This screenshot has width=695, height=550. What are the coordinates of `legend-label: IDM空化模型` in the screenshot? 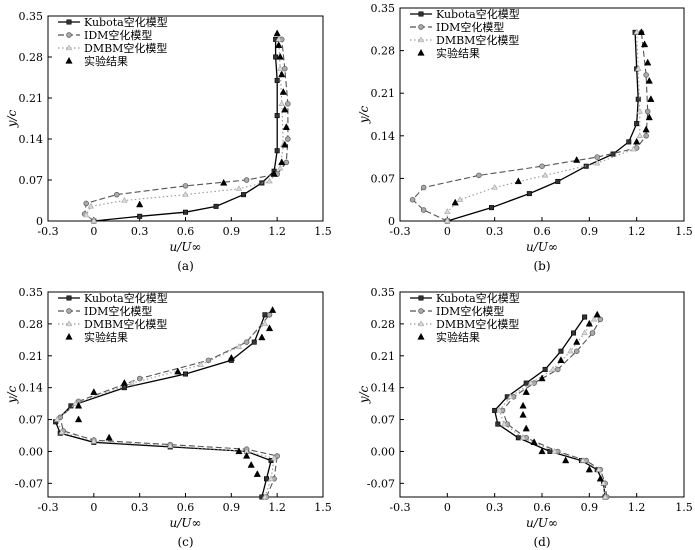 It's located at (470, 27).